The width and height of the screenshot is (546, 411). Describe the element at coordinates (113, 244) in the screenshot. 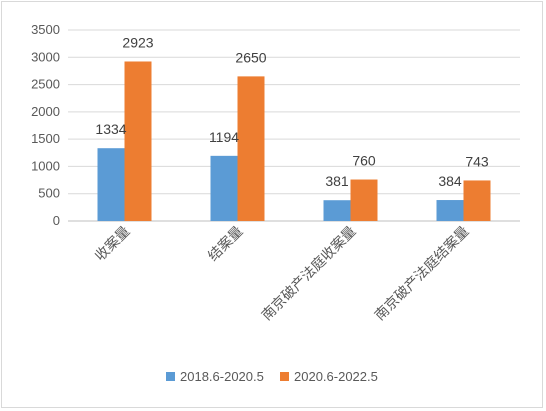

I see `x-tick-label: 收案量` at that location.